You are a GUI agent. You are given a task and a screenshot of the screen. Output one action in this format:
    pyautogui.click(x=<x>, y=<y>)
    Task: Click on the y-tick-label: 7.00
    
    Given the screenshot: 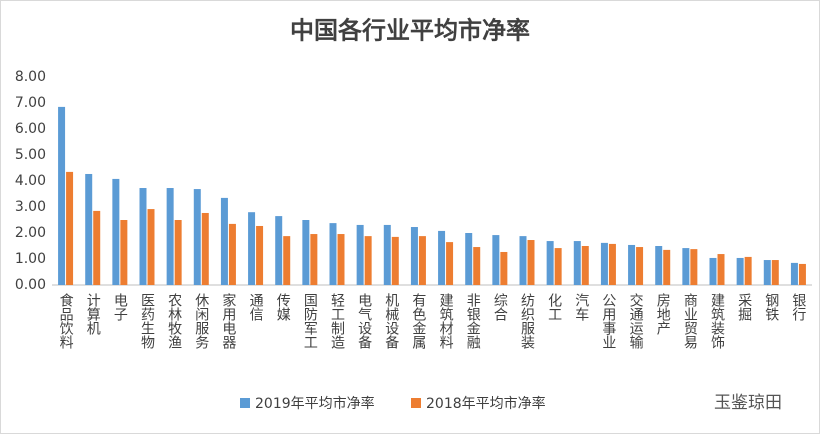 What is the action you would take?
    pyautogui.click(x=30, y=103)
    